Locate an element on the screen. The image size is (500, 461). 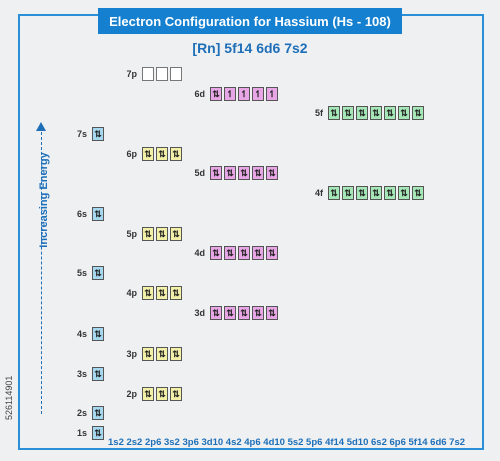
orbital-label-5f: 5f is located at coordinates (318, 113).